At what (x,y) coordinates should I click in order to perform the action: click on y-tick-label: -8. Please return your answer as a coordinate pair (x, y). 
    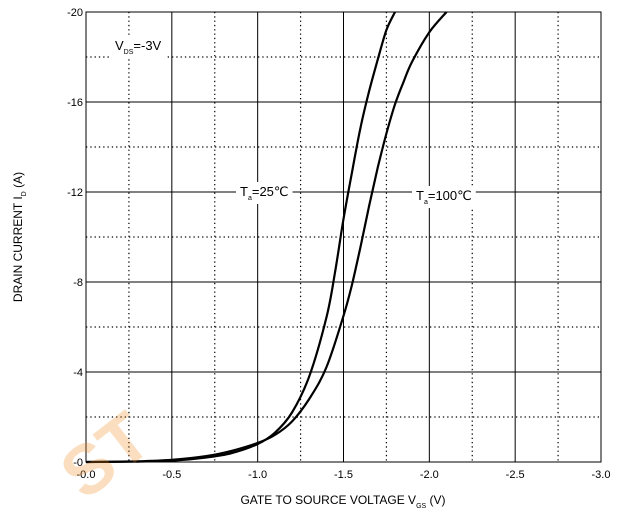
    Looking at the image, I should click on (78, 283).